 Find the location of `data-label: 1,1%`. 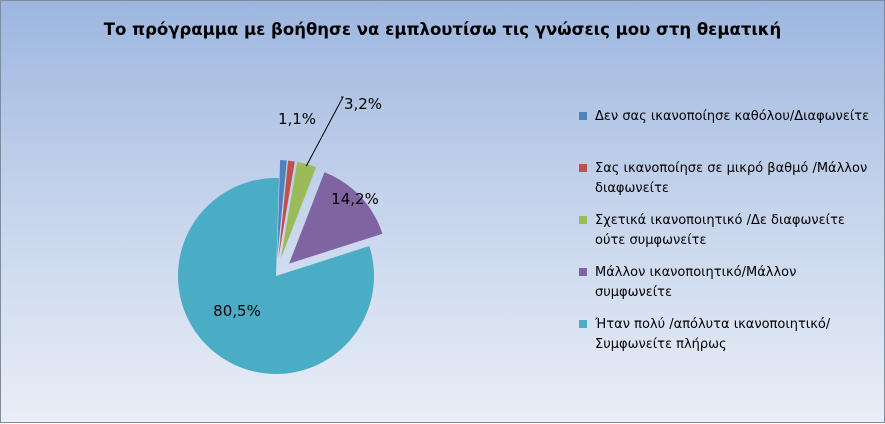

data-label: 1,1% is located at coordinates (297, 119).